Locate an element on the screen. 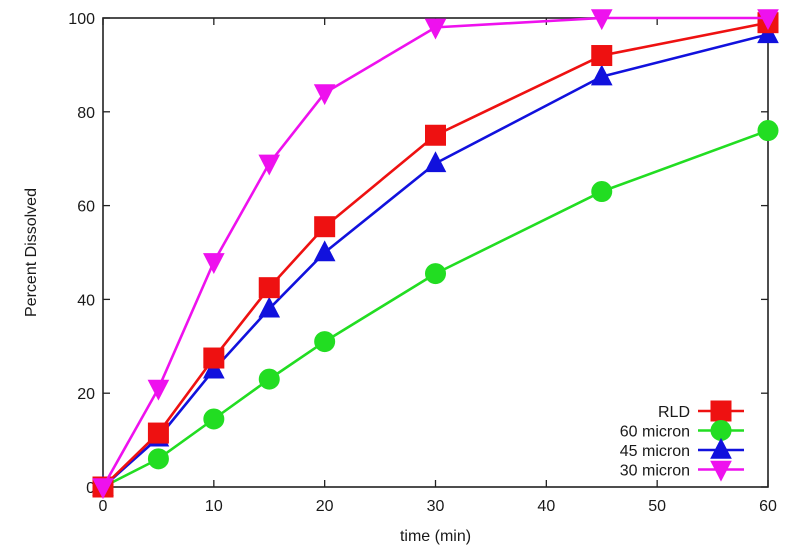 The height and width of the screenshot is (554, 800). legend-entry: 60 micron is located at coordinates (682, 430).